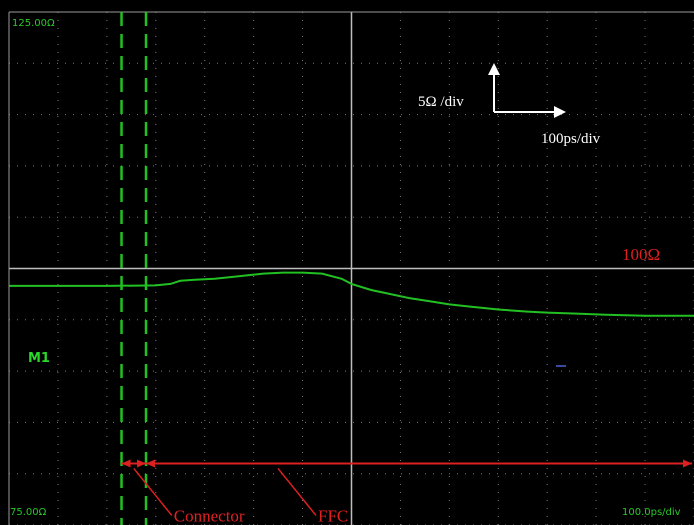 This screenshot has width=694, height=525. I want to click on scale-horizontal-label: 100ps/div, so click(571, 139).